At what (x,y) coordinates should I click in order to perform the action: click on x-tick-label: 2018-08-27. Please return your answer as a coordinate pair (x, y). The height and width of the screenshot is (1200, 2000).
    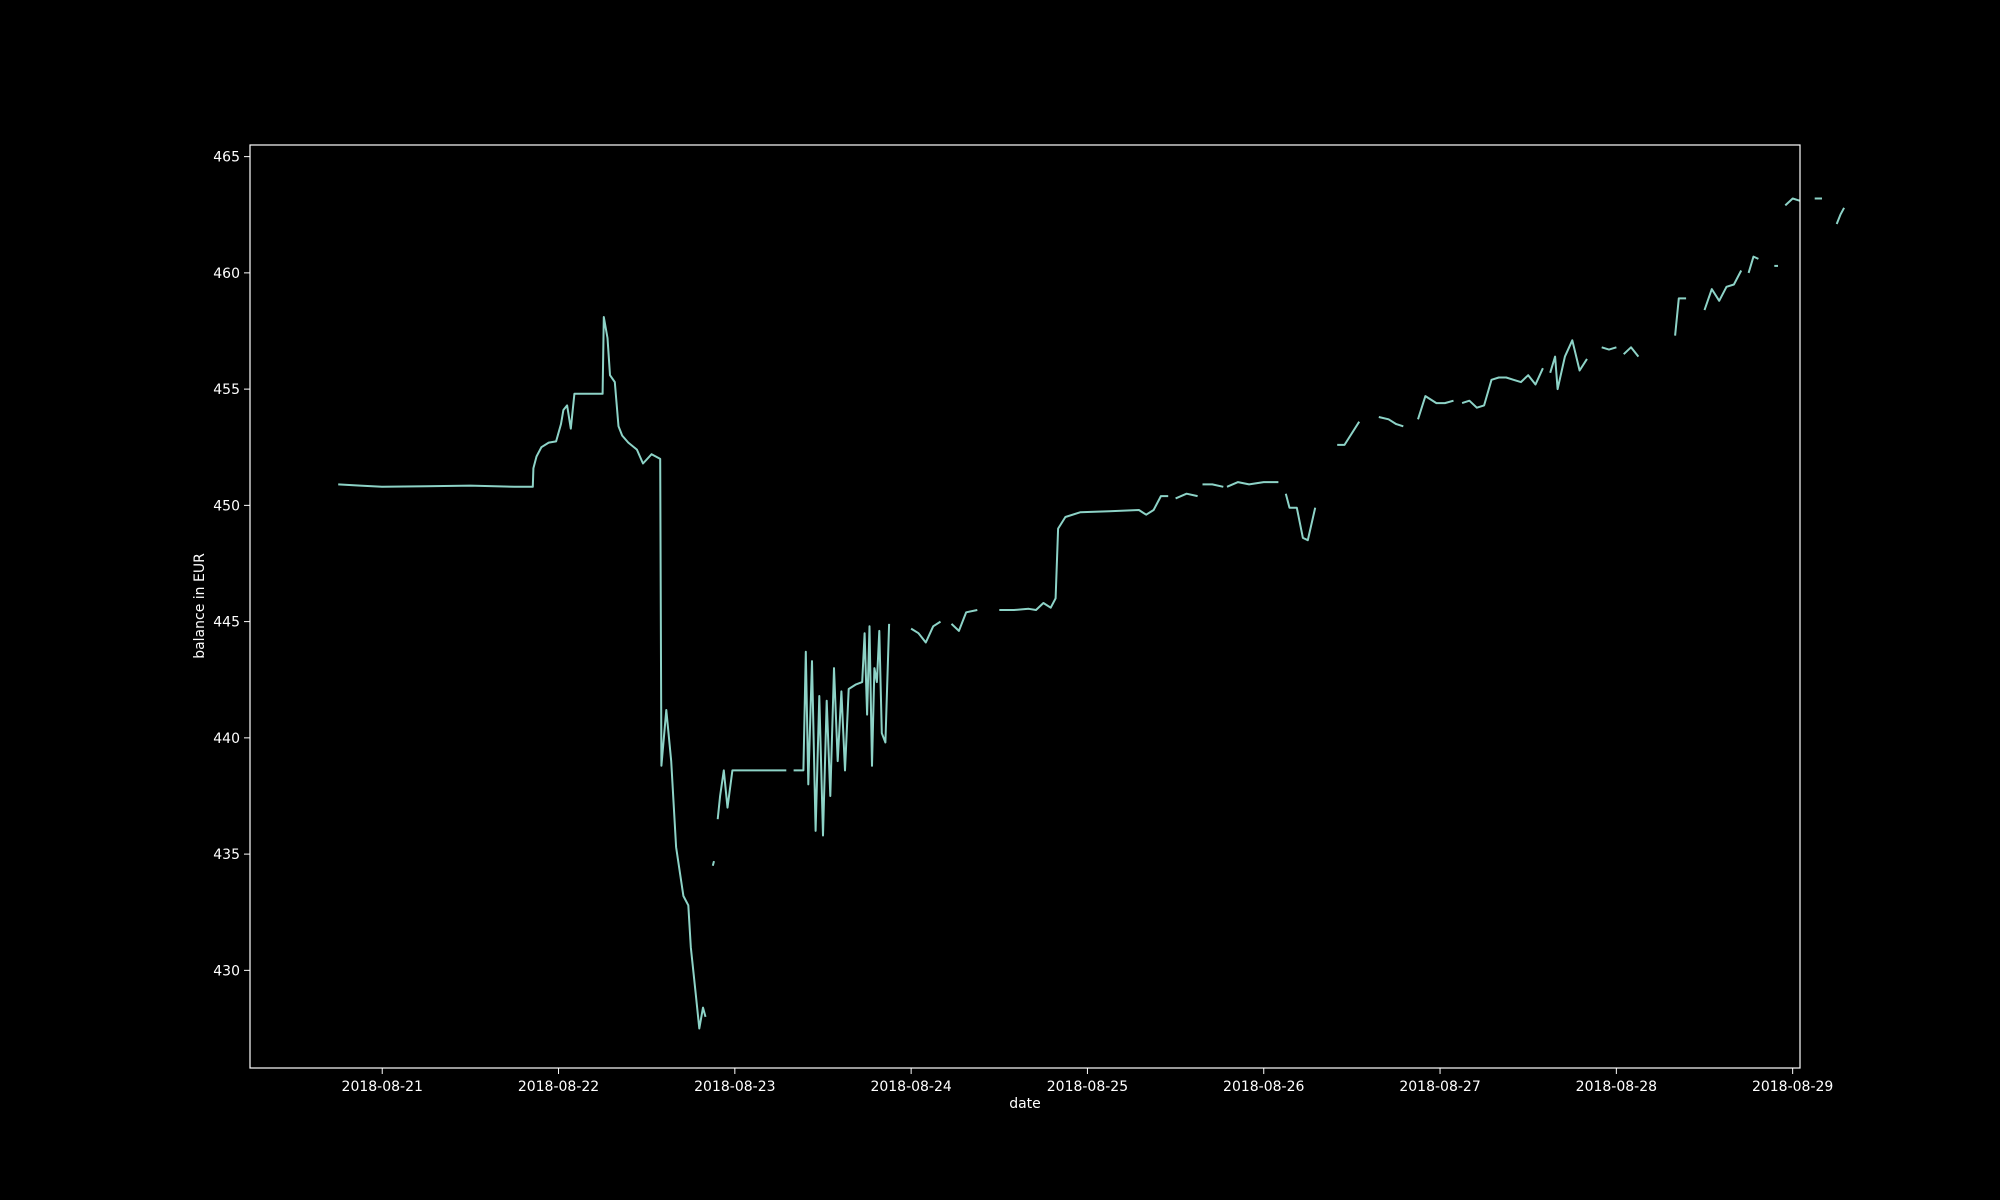
    Looking at the image, I should click on (1439, 1087).